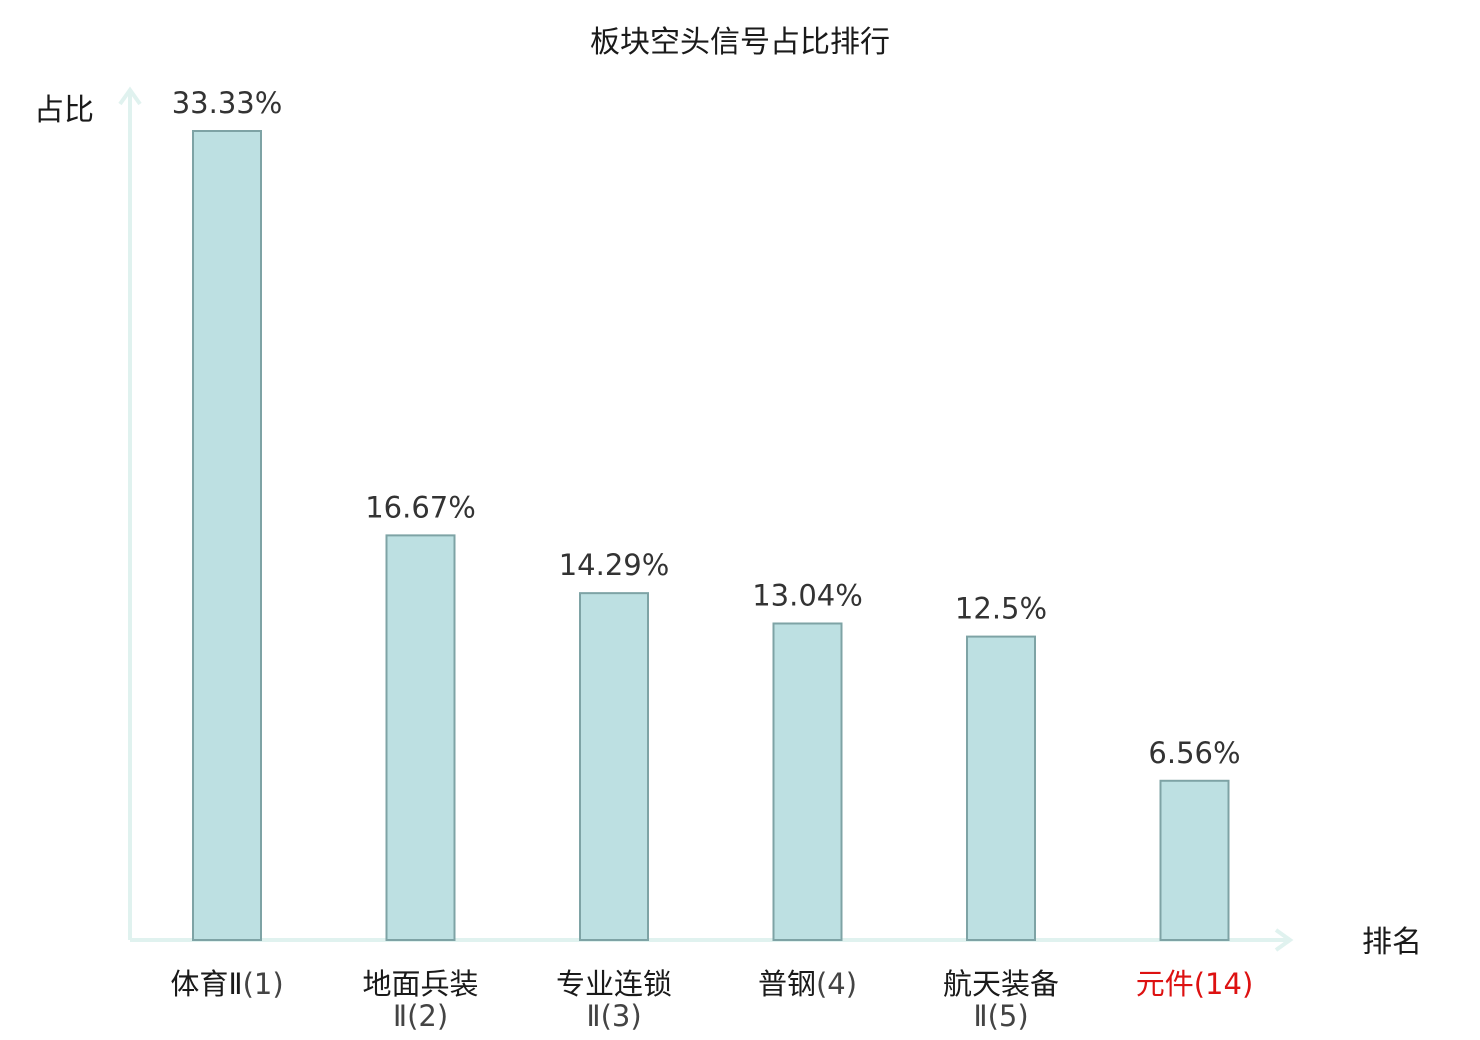  I want to click on bar-value-label: 12.5%, so click(1001, 609).